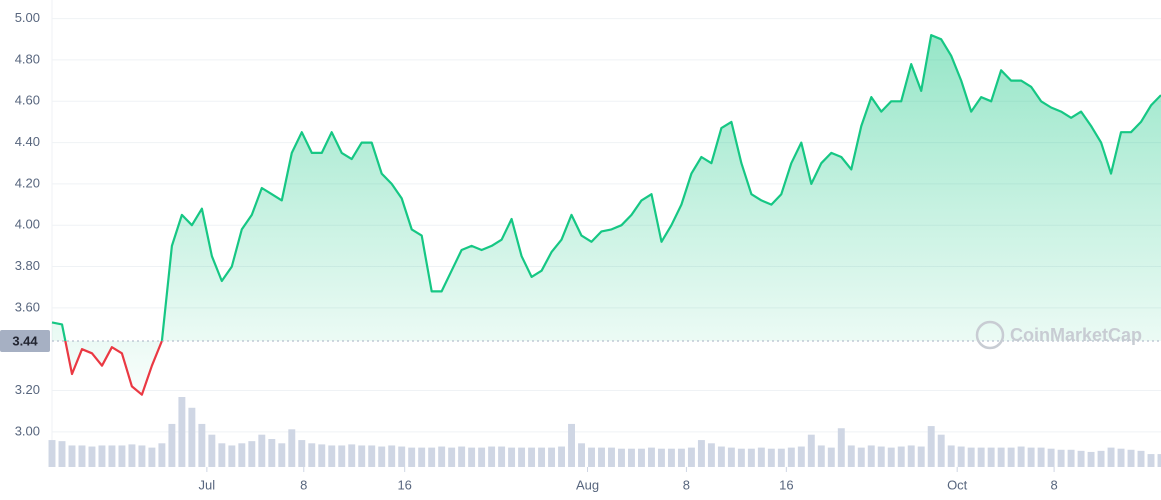 The height and width of the screenshot is (500, 1161). Describe the element at coordinates (27, 224) in the screenshot. I see `y-tick-label: 4.00` at that location.